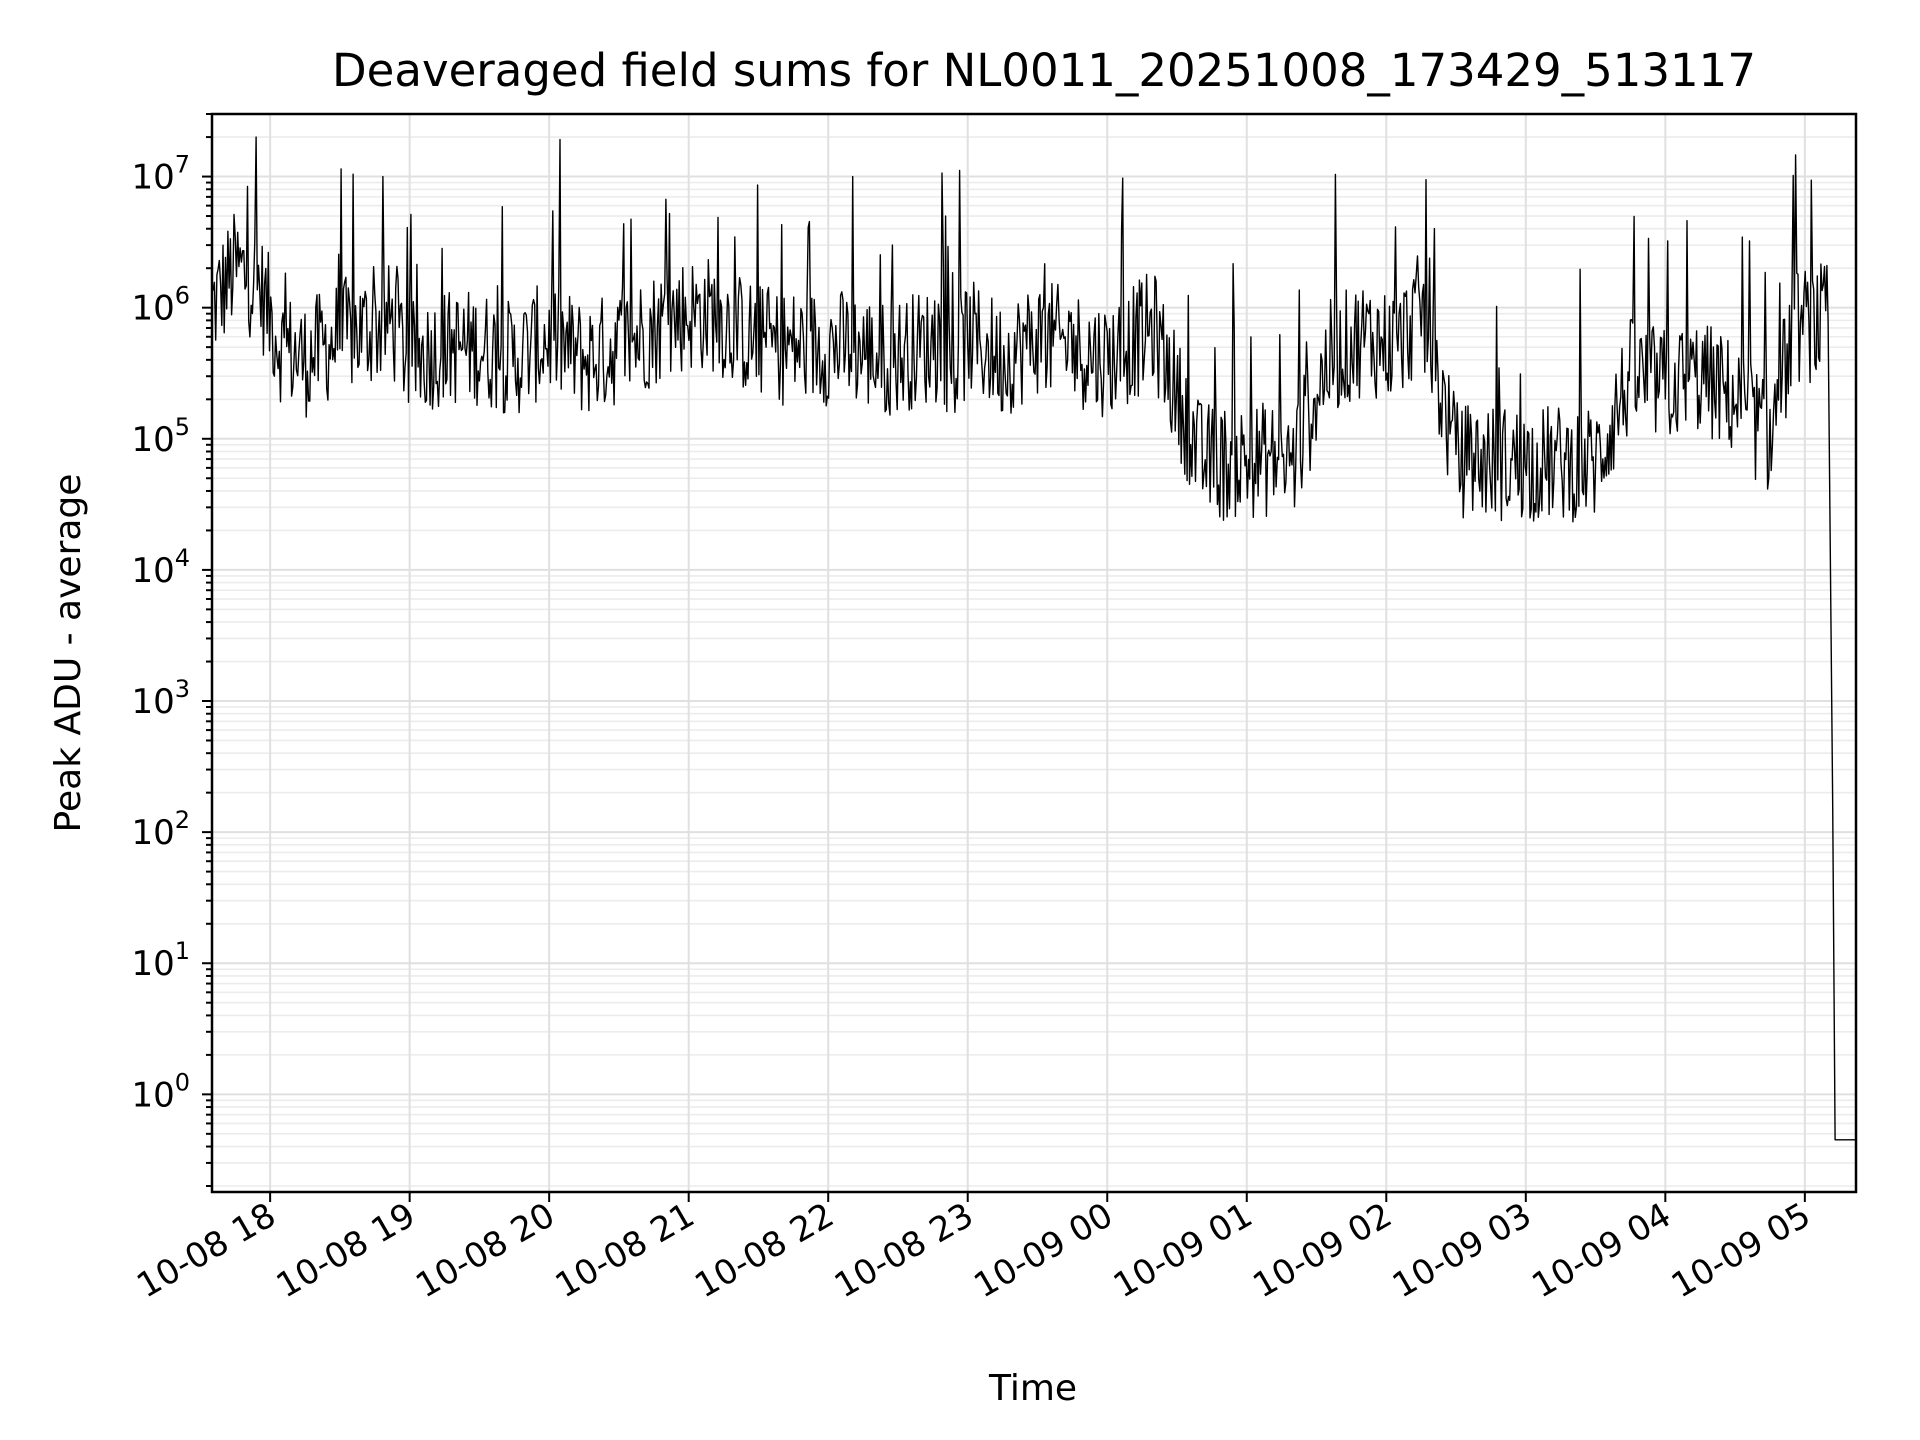  I want to click on y-tick-label: 10⁴, so click(160, 567).